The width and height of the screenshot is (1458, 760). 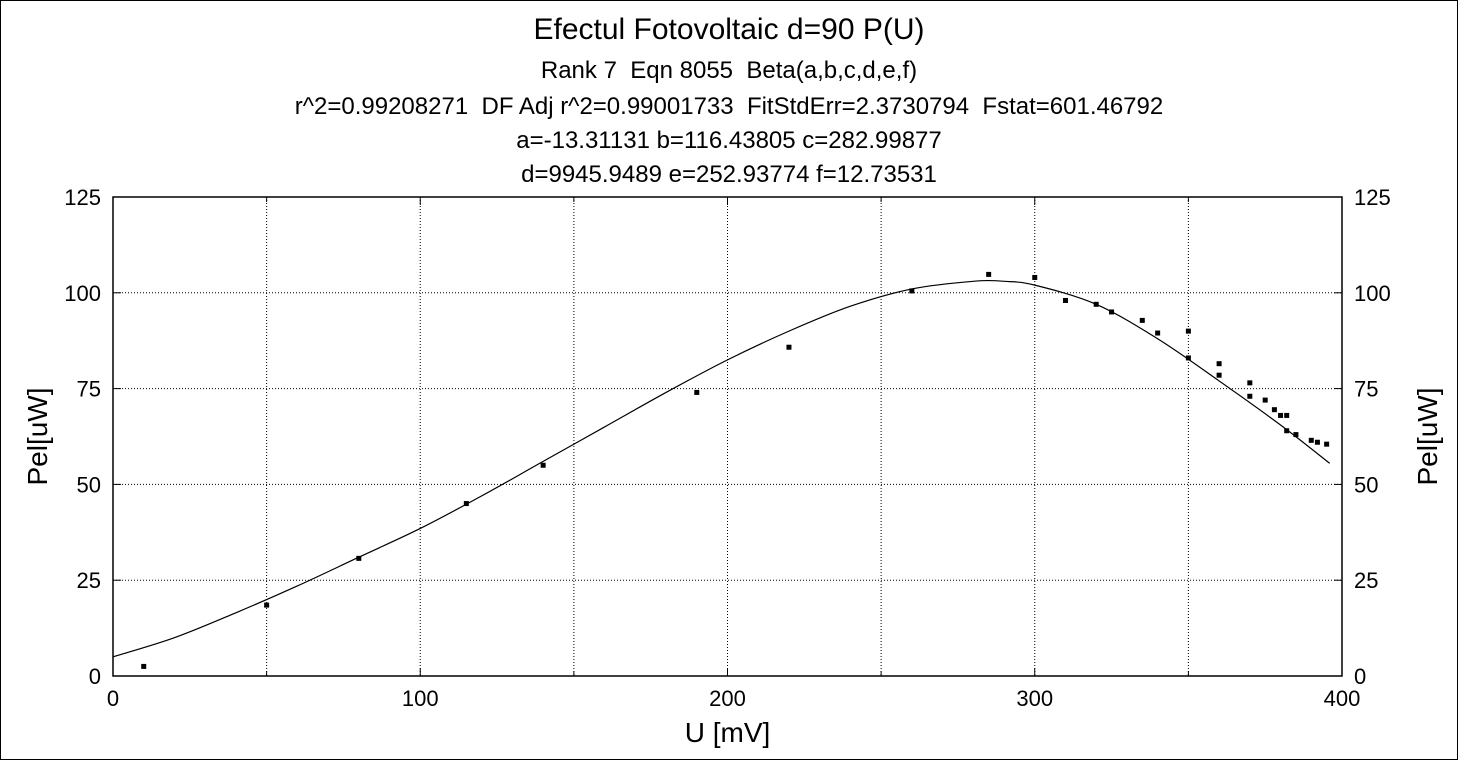 I want to click on y-tick-label: 125, so click(x=82, y=197).